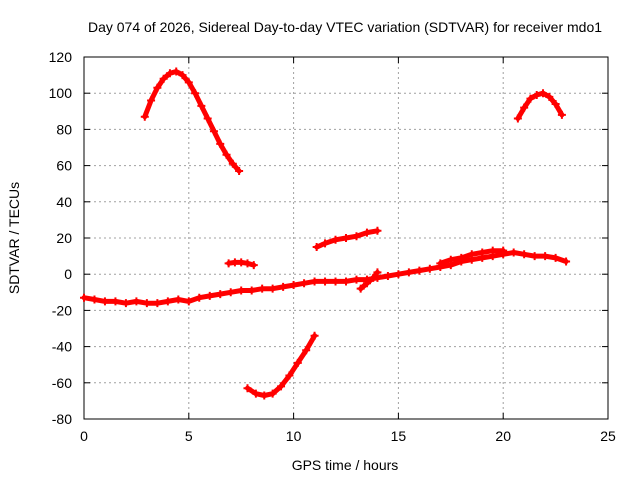 The height and width of the screenshot is (480, 640). I want to click on series-segment-11-14h, so click(347, 239).